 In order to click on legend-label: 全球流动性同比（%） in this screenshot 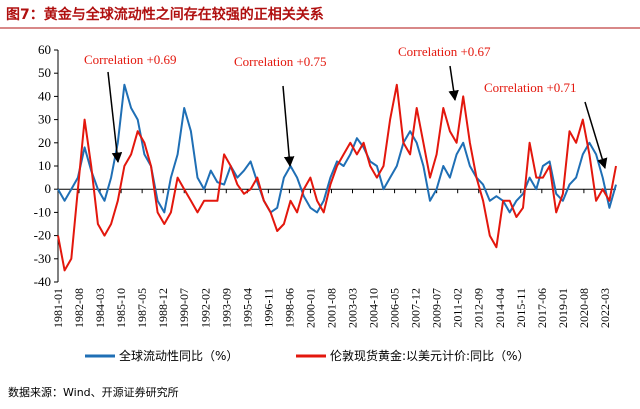, I will do `click(178, 355)`.